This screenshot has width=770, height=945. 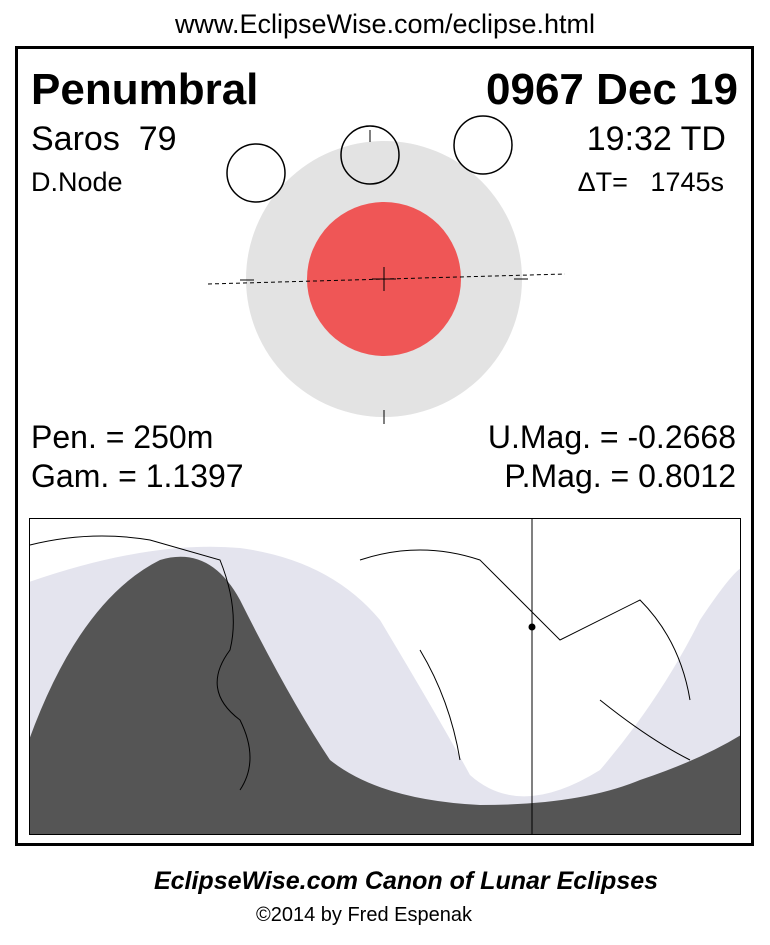 What do you see at coordinates (651, 182) in the screenshot?
I see `delta-t: ΔT= 1745s` at bounding box center [651, 182].